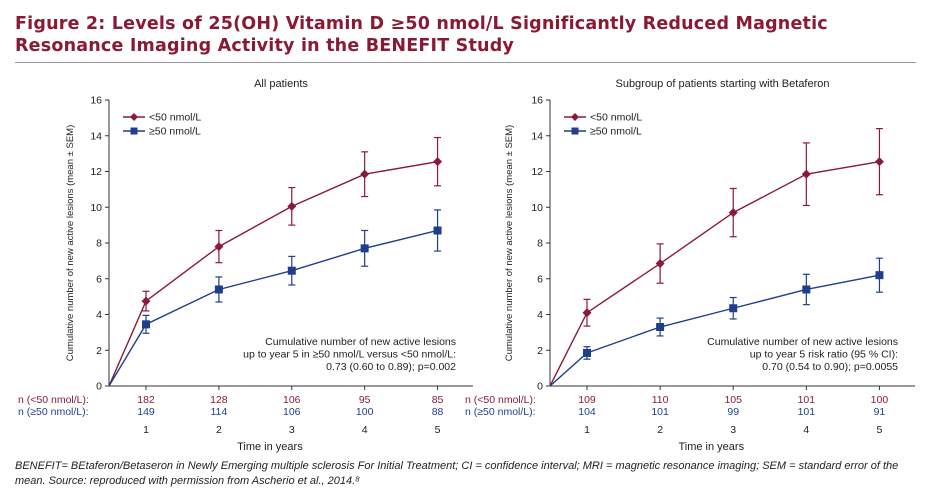  What do you see at coordinates (438, 400) in the screenshot?
I see `risk-table-value: 85` at bounding box center [438, 400].